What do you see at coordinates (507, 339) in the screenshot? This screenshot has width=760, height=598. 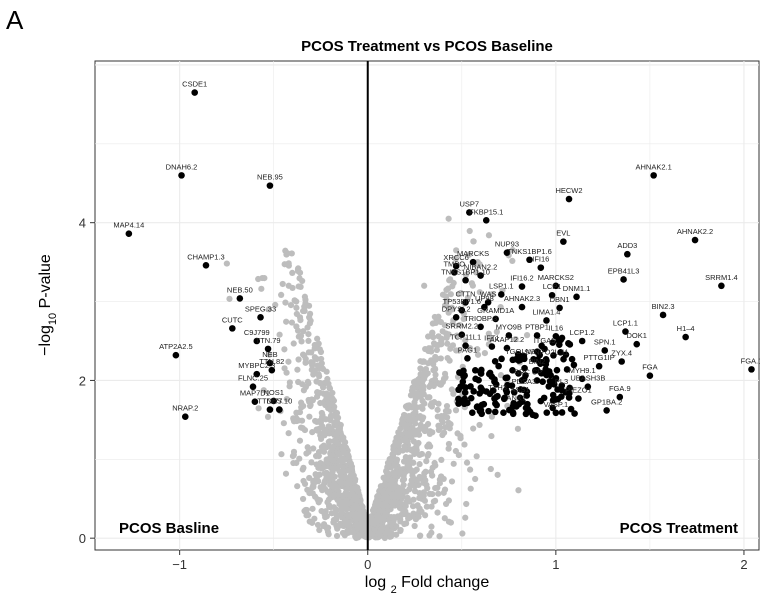 I see `point-label: AKAP12.2` at bounding box center [507, 339].